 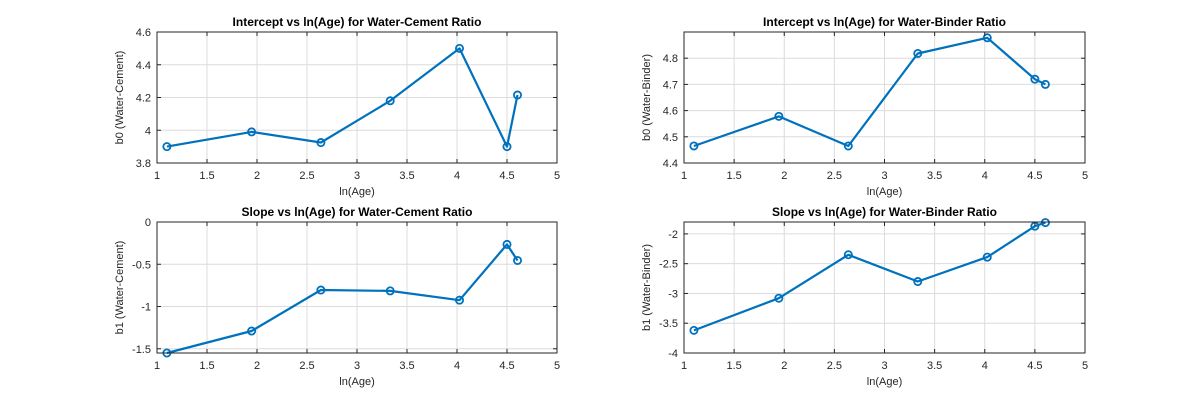 I want to click on y-tick-label: 4.8, so click(x=670, y=59).